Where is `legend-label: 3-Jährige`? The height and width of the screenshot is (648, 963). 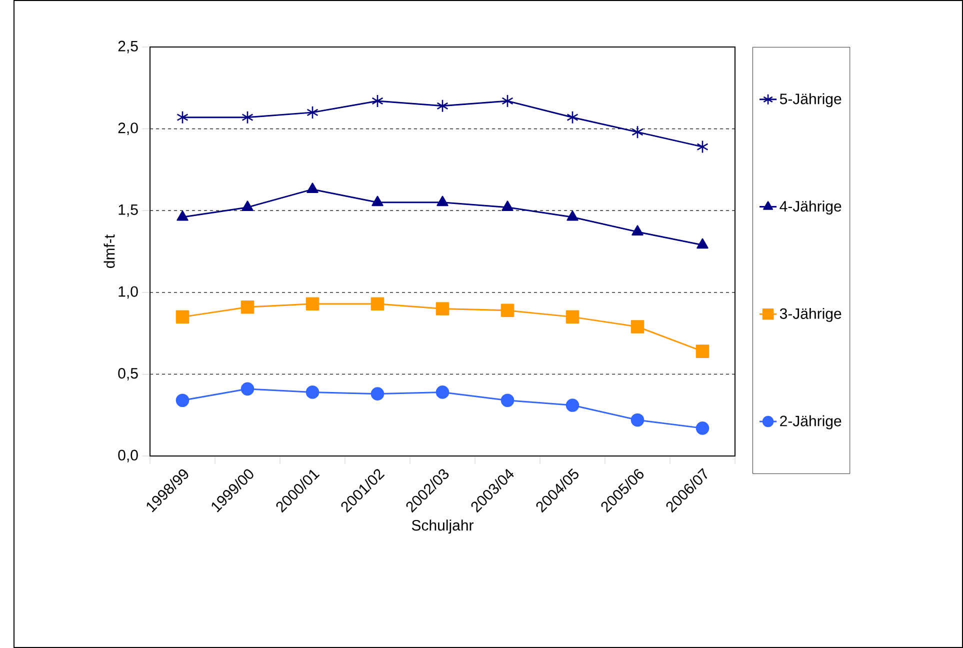 legend-label: 3-Jährige is located at coordinates (811, 315).